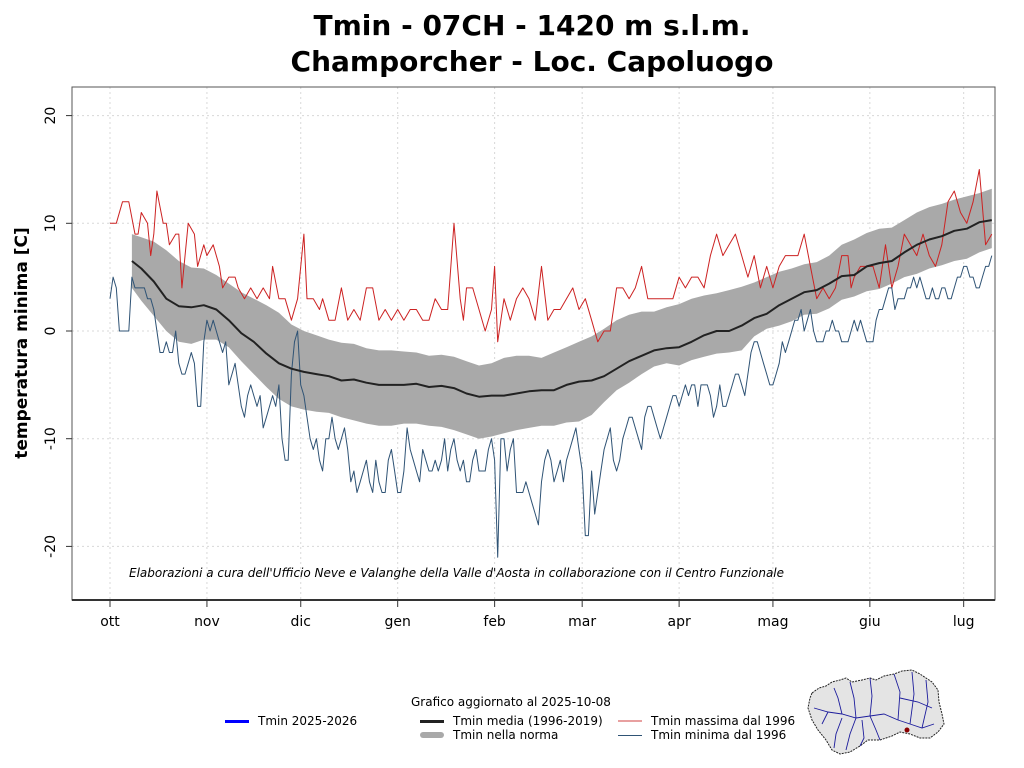 This screenshot has height=768, width=1024. I want to click on legend-label-band: Tmin nella norma, so click(506, 735).